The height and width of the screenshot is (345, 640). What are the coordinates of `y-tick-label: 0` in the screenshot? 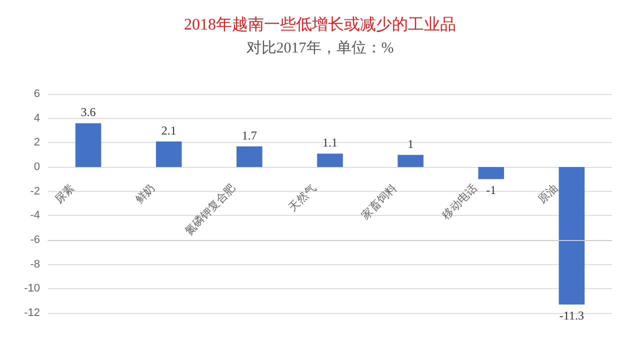 It's located at (37, 167).